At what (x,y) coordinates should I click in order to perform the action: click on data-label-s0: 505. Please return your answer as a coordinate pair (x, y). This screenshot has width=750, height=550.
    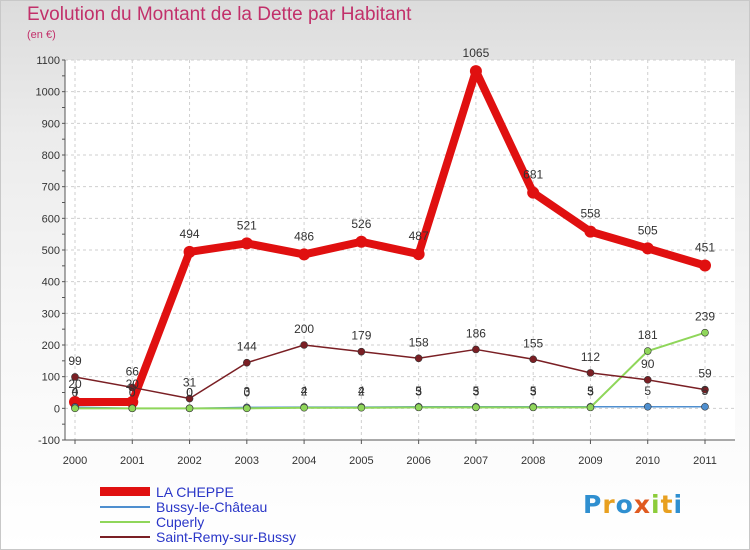
    Looking at the image, I should click on (648, 230).